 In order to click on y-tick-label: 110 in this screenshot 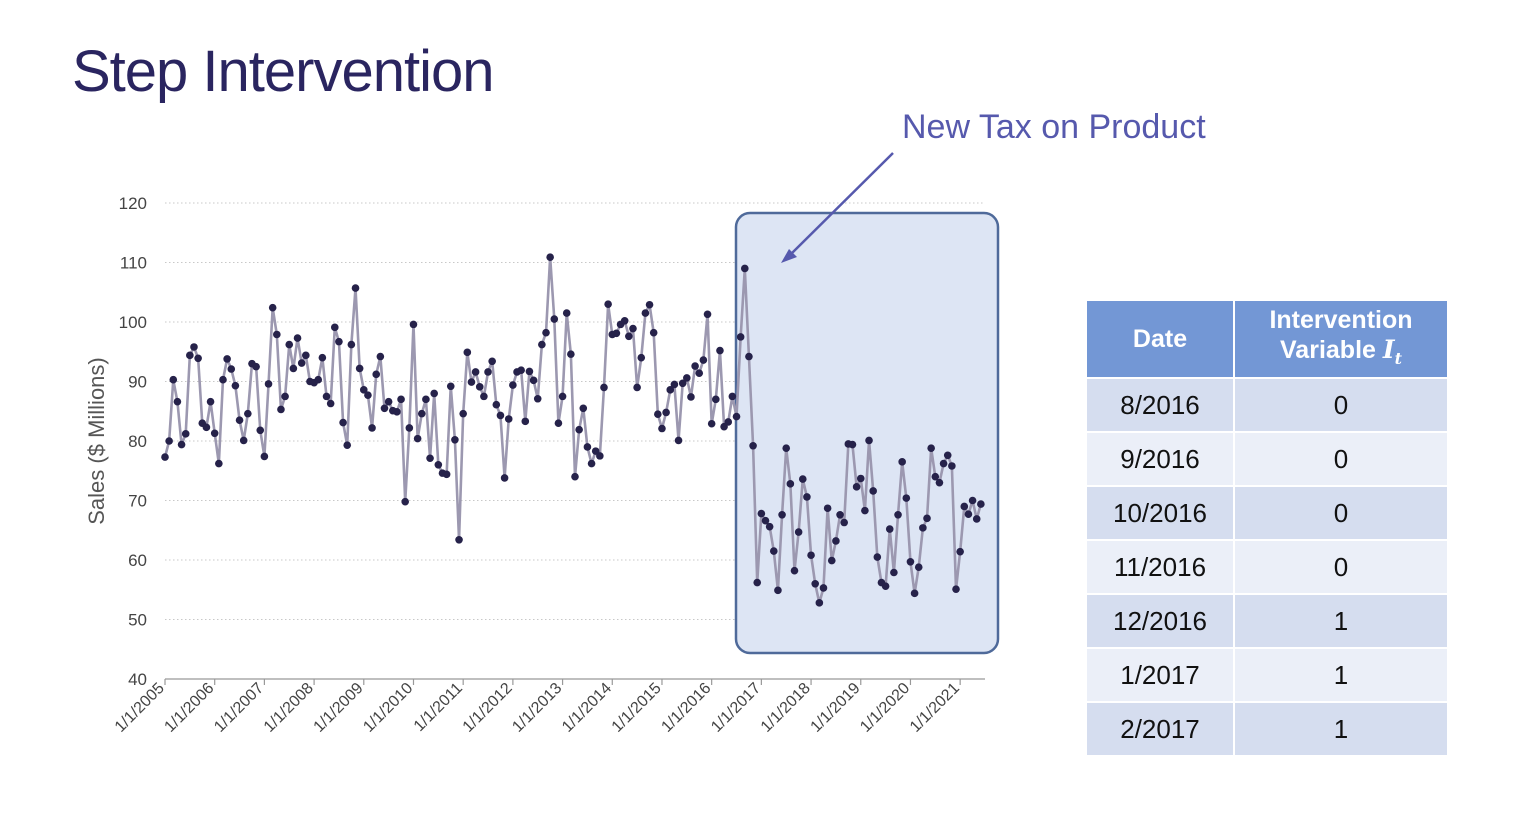, I will do `click(133, 263)`.